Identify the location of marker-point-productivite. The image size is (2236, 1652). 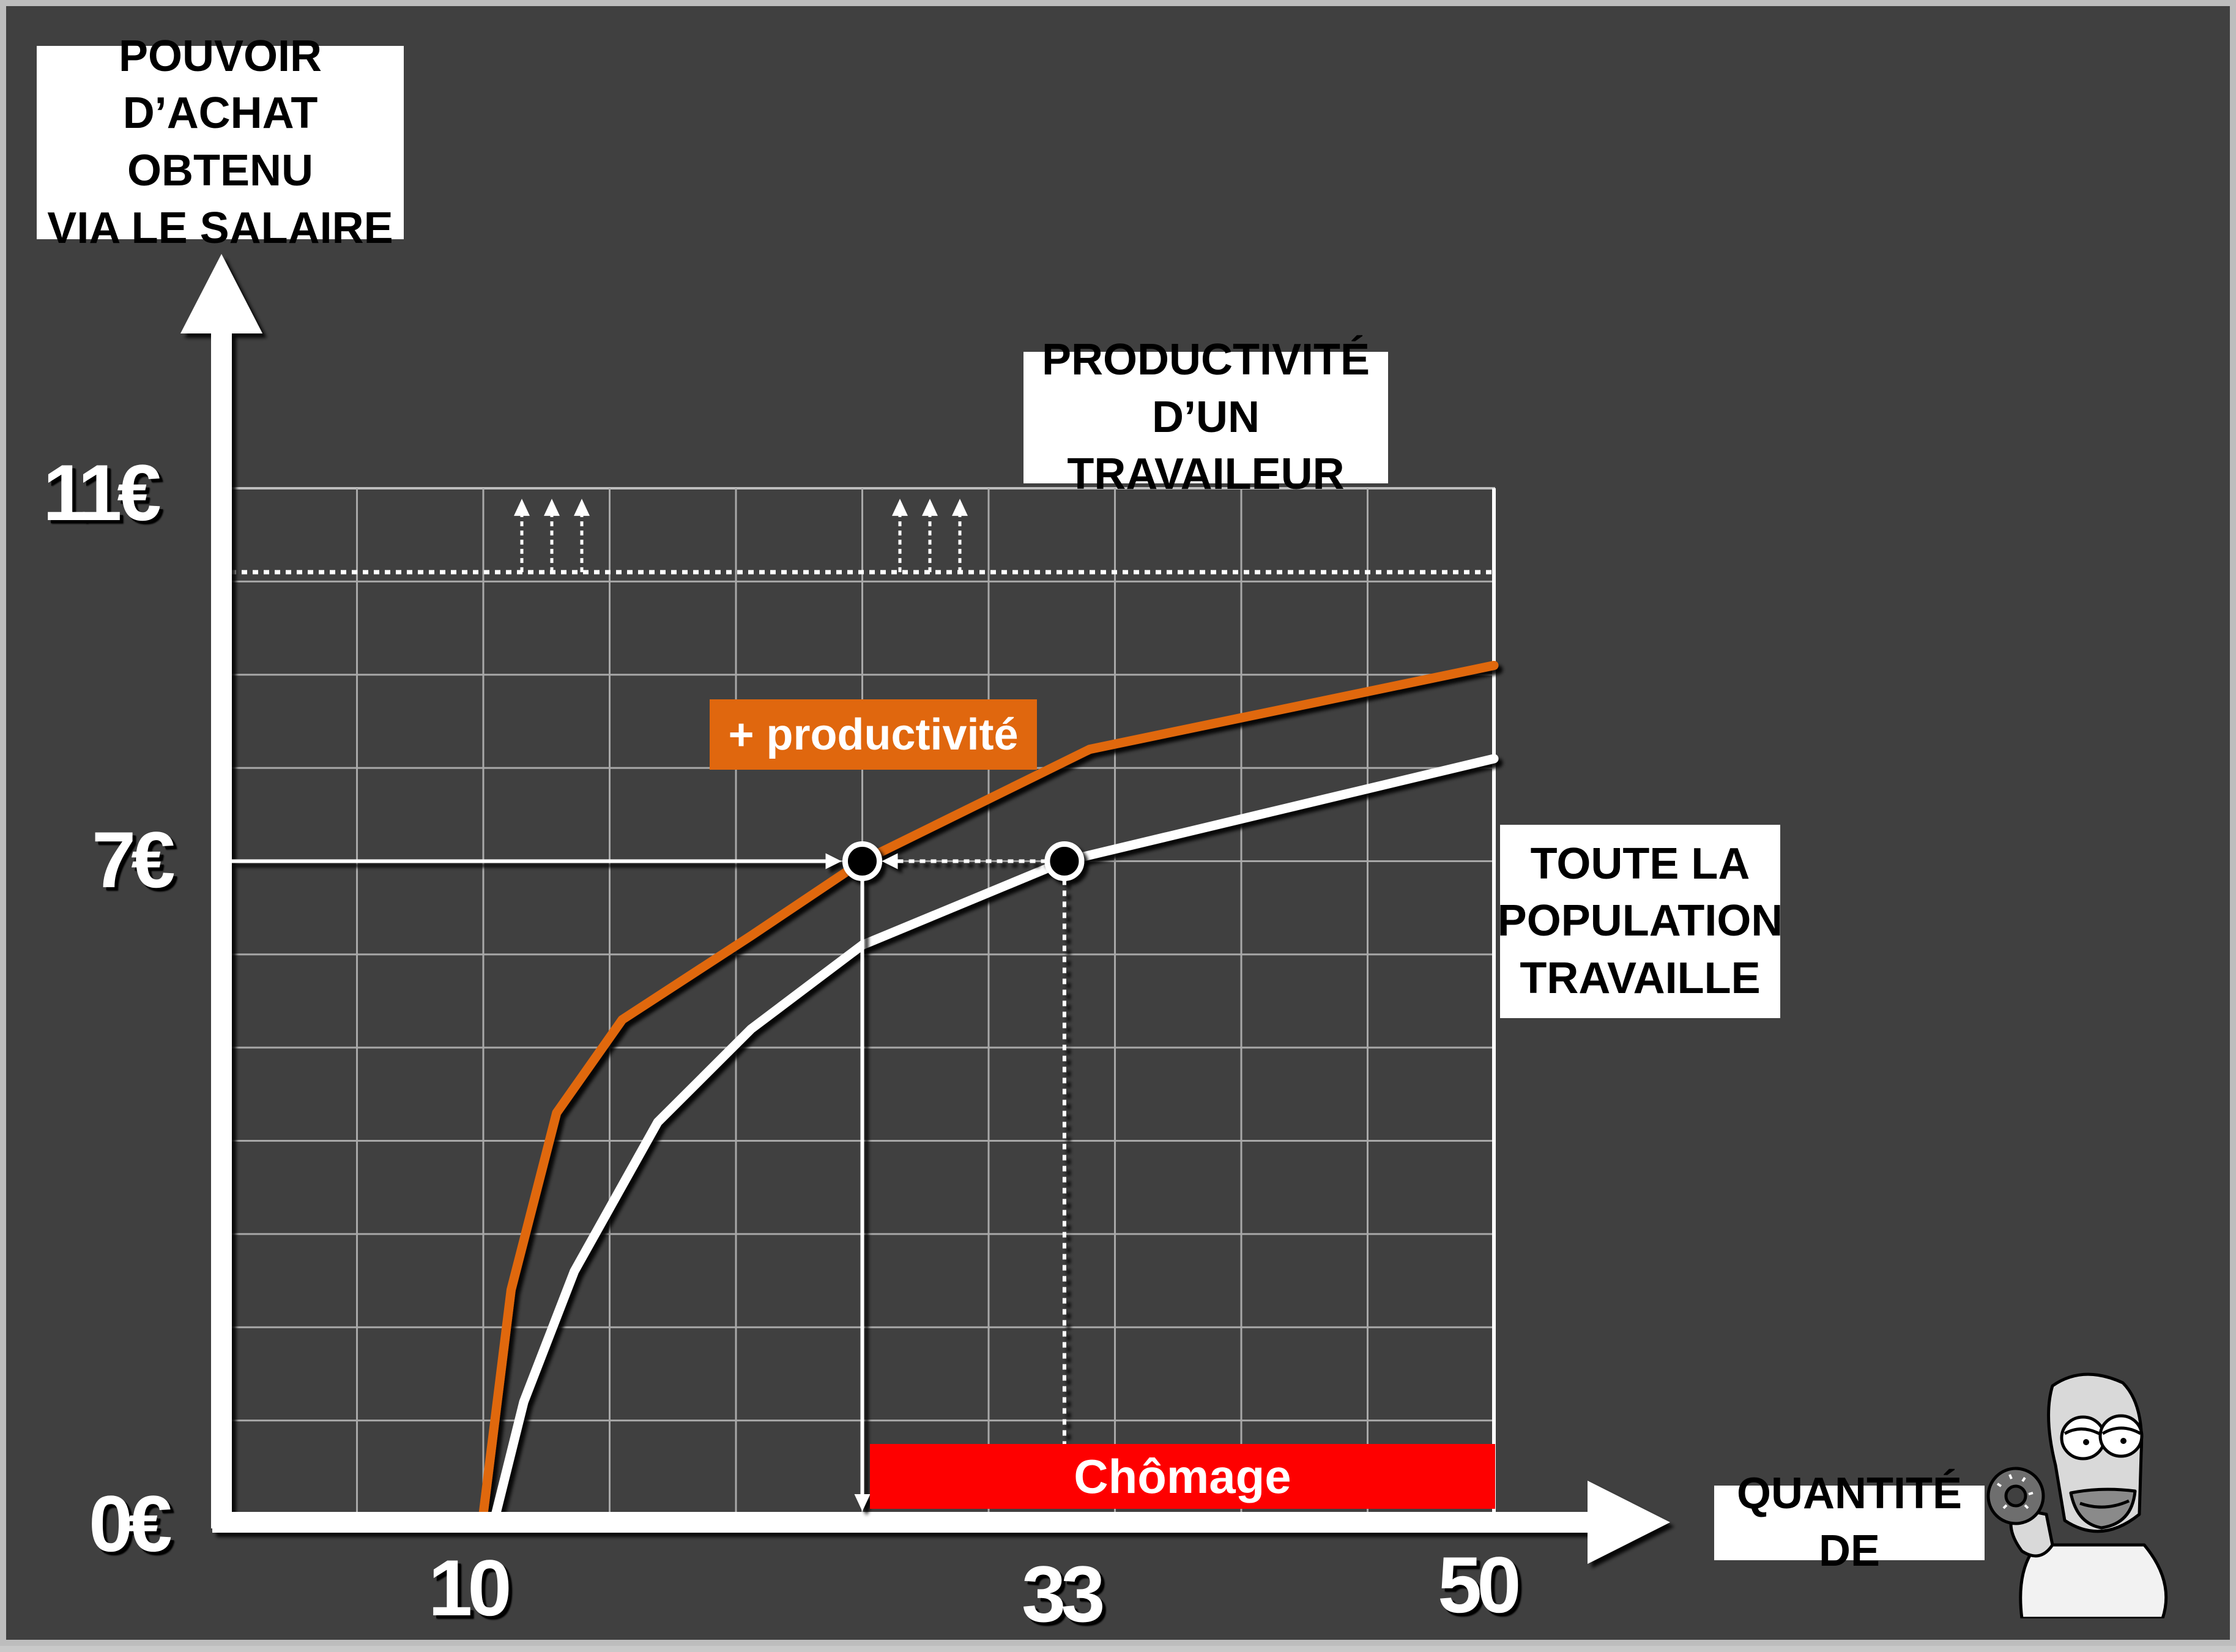
(862, 861).